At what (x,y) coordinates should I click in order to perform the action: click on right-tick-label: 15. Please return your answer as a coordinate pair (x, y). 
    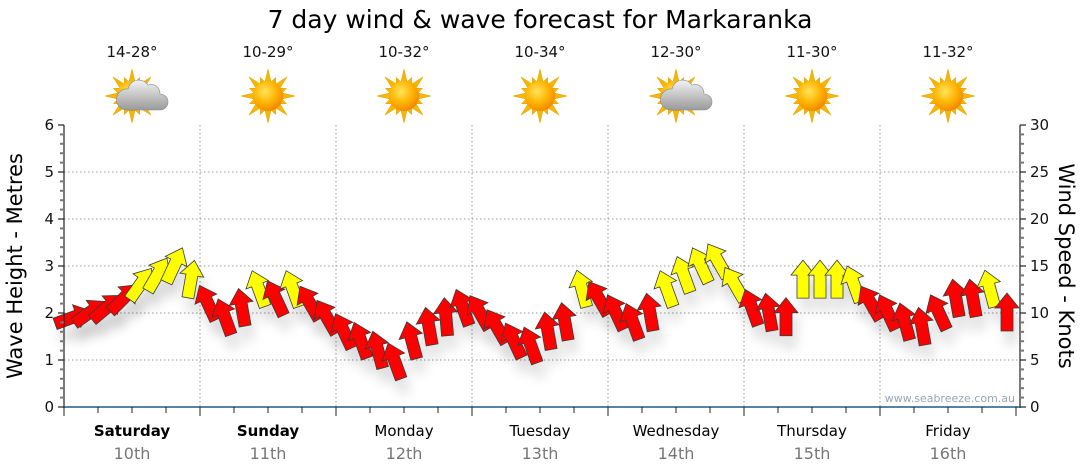
    Looking at the image, I should click on (1039, 266).